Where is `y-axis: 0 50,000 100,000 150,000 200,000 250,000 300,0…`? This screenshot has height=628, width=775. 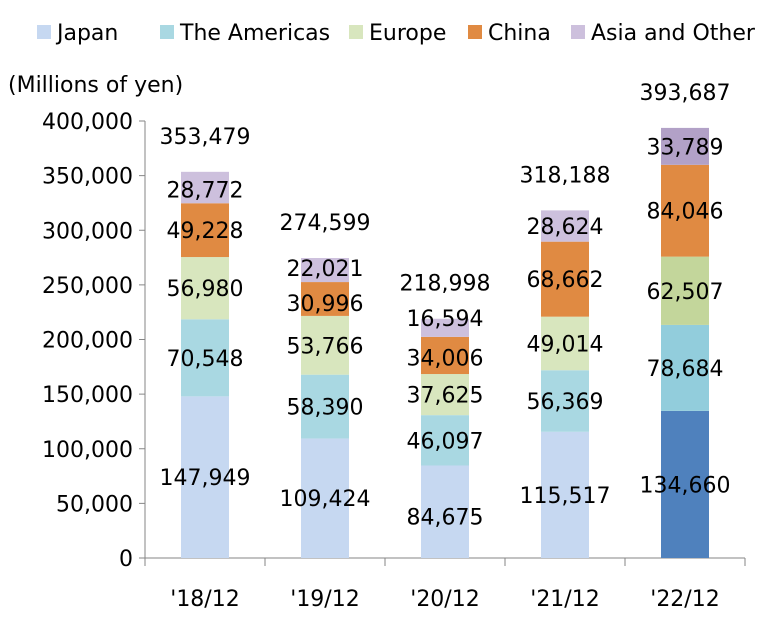
y-axis: 0 50,000 100,000 150,000 200,000 250,000 300,0… is located at coordinates (94, 341).